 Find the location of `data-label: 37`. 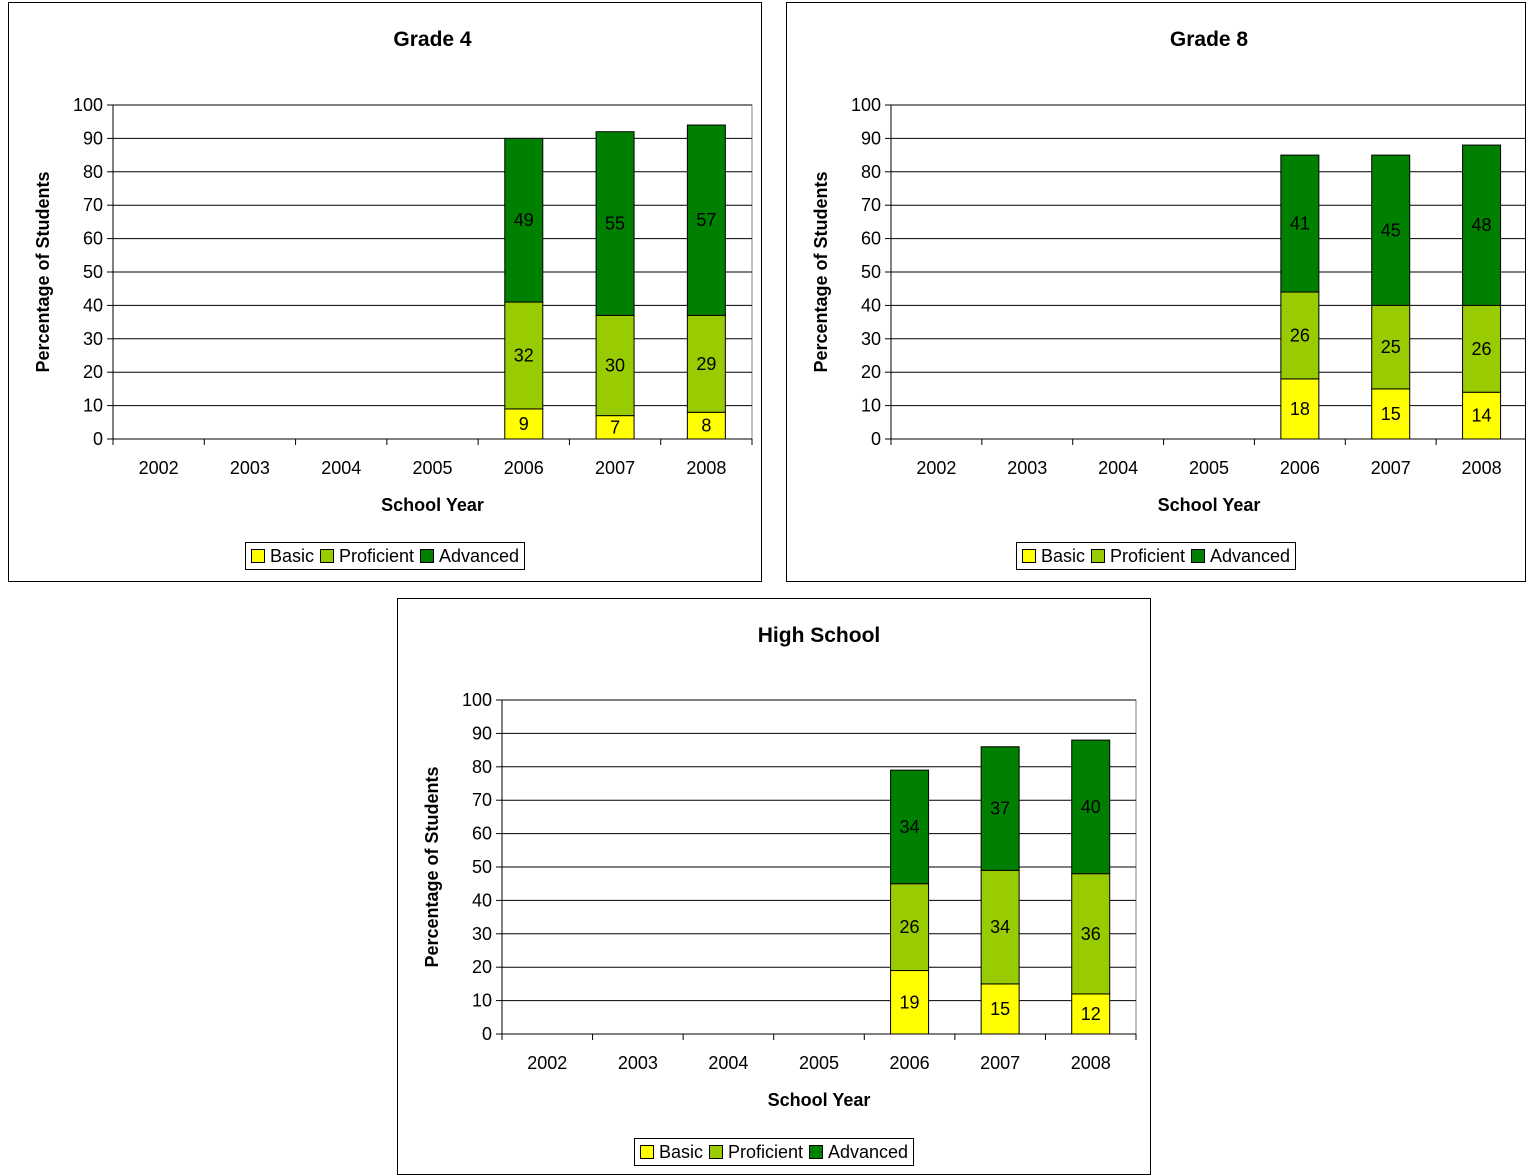

data-label: 37 is located at coordinates (1000, 809).